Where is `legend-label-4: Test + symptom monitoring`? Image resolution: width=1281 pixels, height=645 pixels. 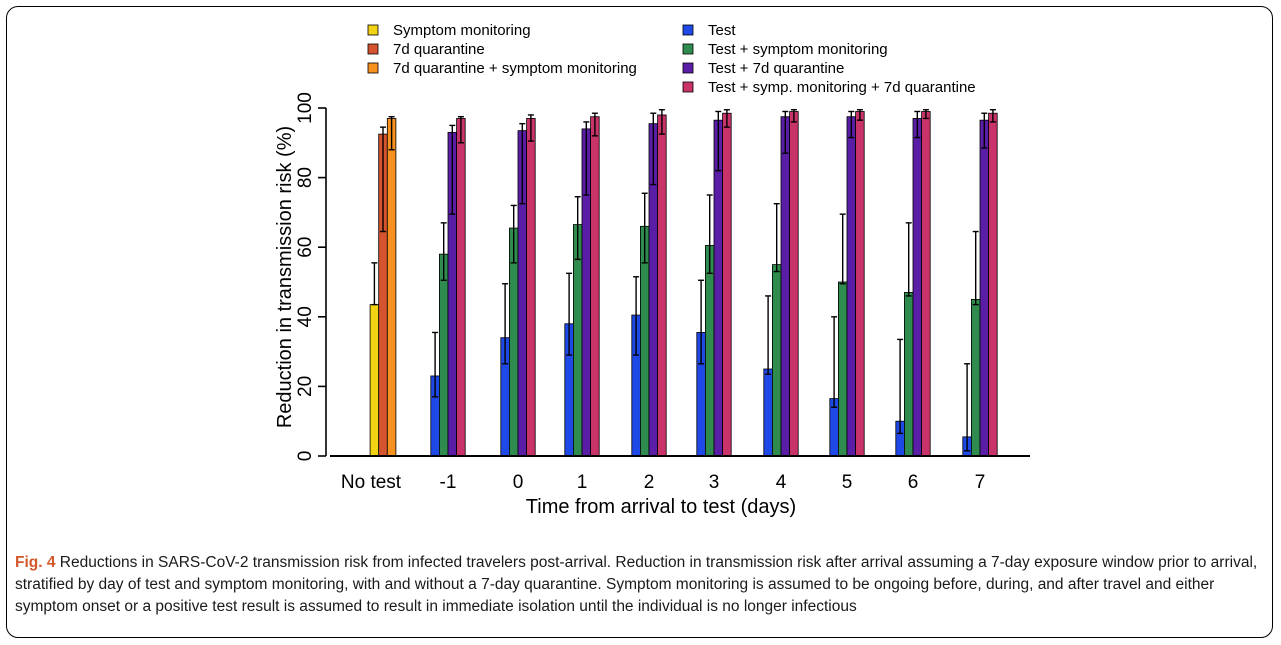
legend-label-4: Test + symptom monitoring is located at coordinates (798, 49).